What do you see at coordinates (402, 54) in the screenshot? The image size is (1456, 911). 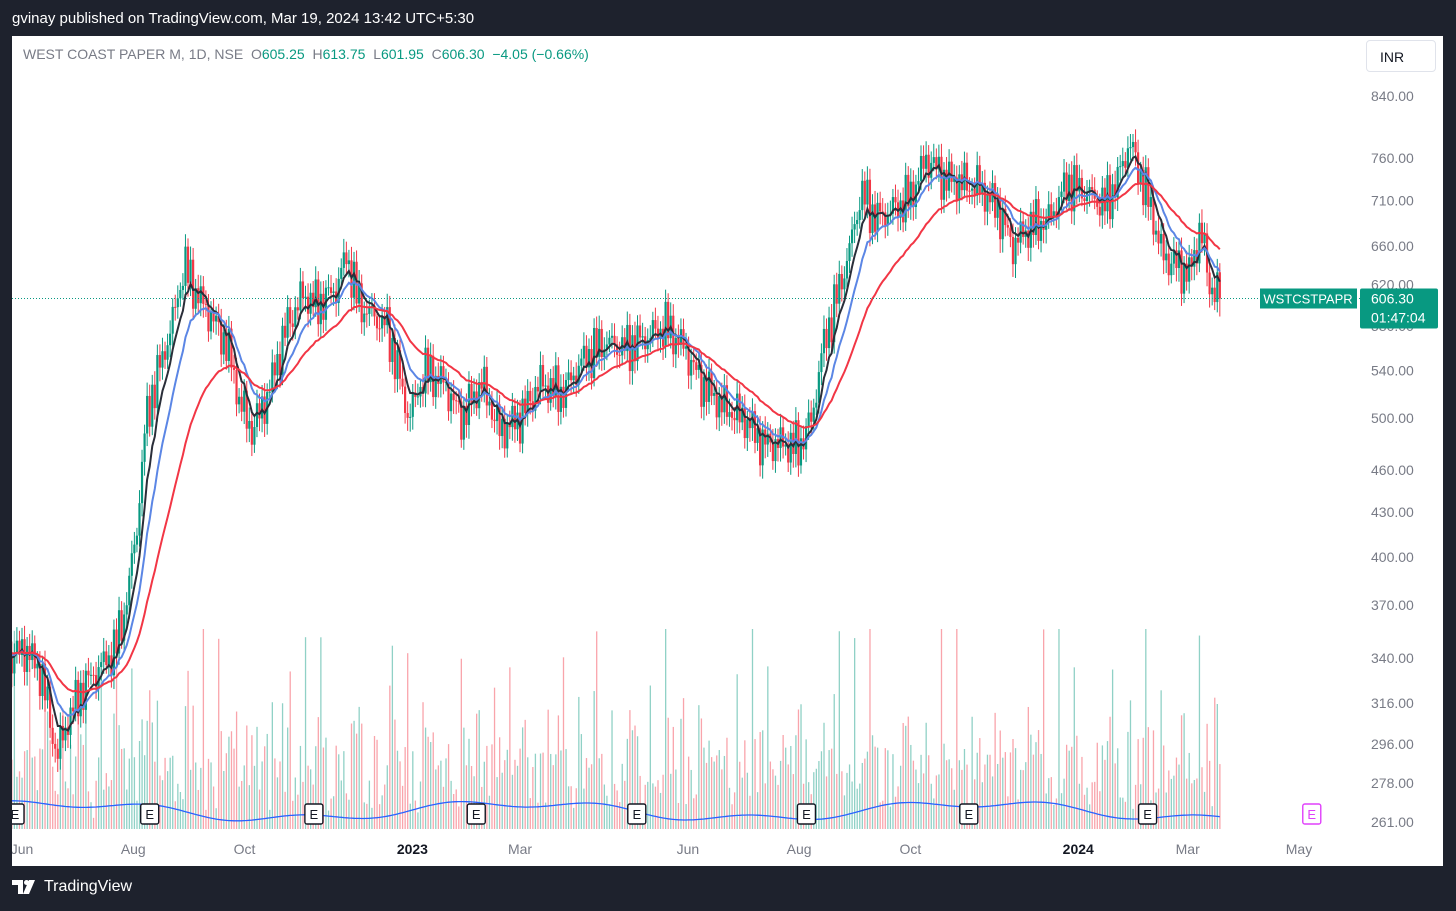 I see `low-value: 601.95` at bounding box center [402, 54].